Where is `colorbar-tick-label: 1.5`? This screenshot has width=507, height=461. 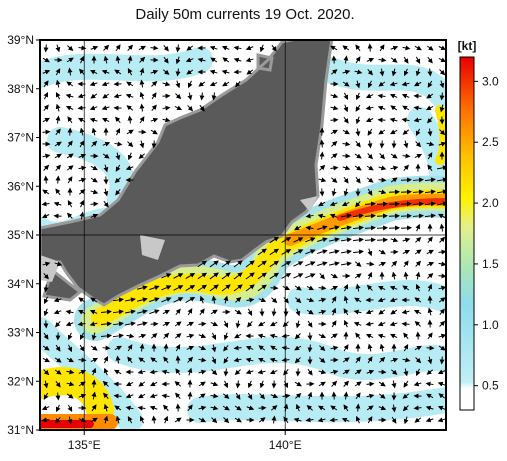 colorbar-tick-label: 1.5 is located at coordinates (490, 264).